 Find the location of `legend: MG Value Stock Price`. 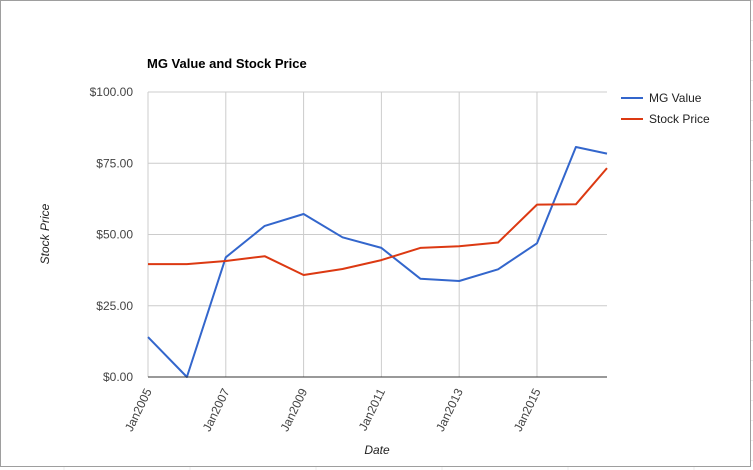

legend: MG Value Stock Price is located at coordinates (665, 108).